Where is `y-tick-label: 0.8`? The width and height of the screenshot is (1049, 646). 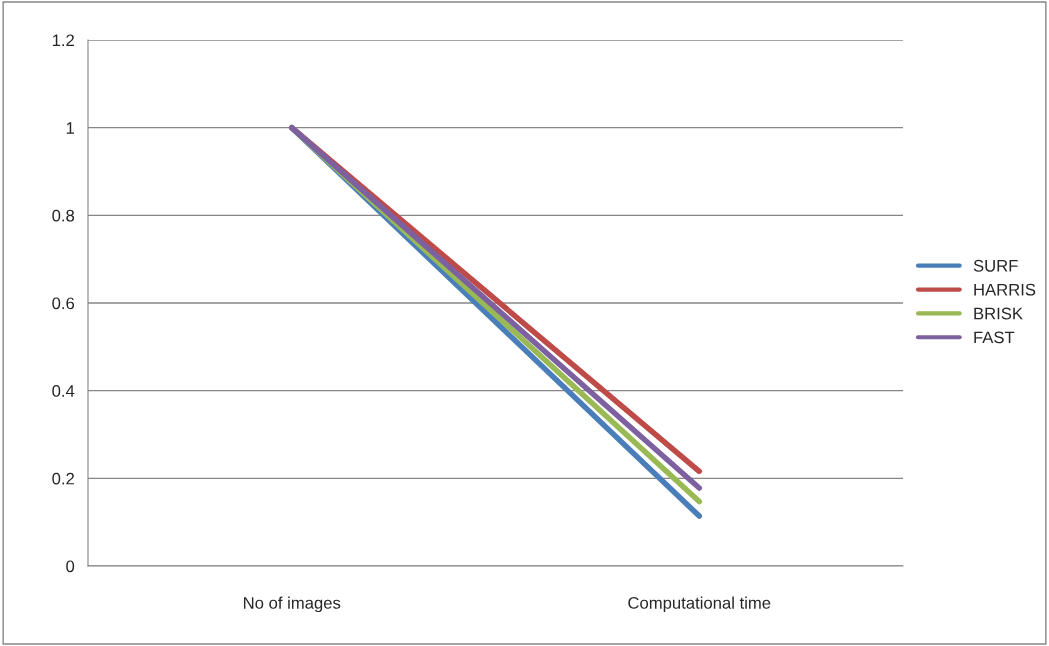 y-tick-label: 0.8 is located at coordinates (63, 215).